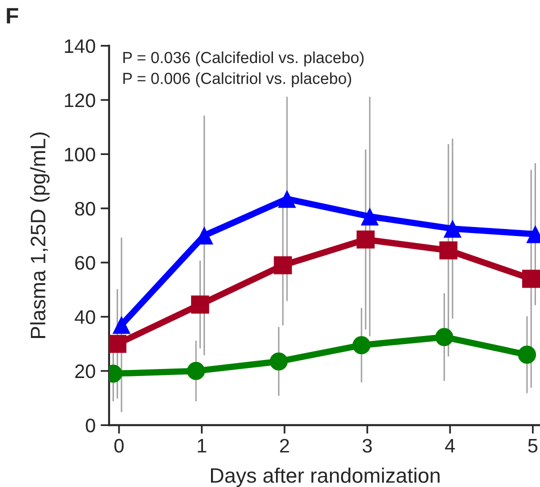  Describe the element at coordinates (85, 371) in the screenshot. I see `y-tick-label: 20` at that location.